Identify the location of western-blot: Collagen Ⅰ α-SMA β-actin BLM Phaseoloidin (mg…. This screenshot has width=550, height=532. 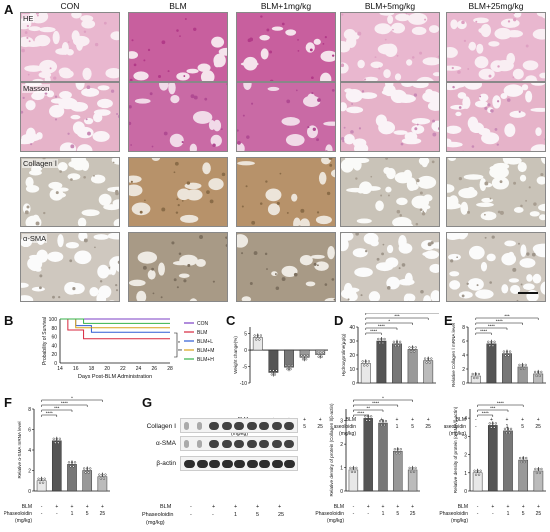
(220, 467).